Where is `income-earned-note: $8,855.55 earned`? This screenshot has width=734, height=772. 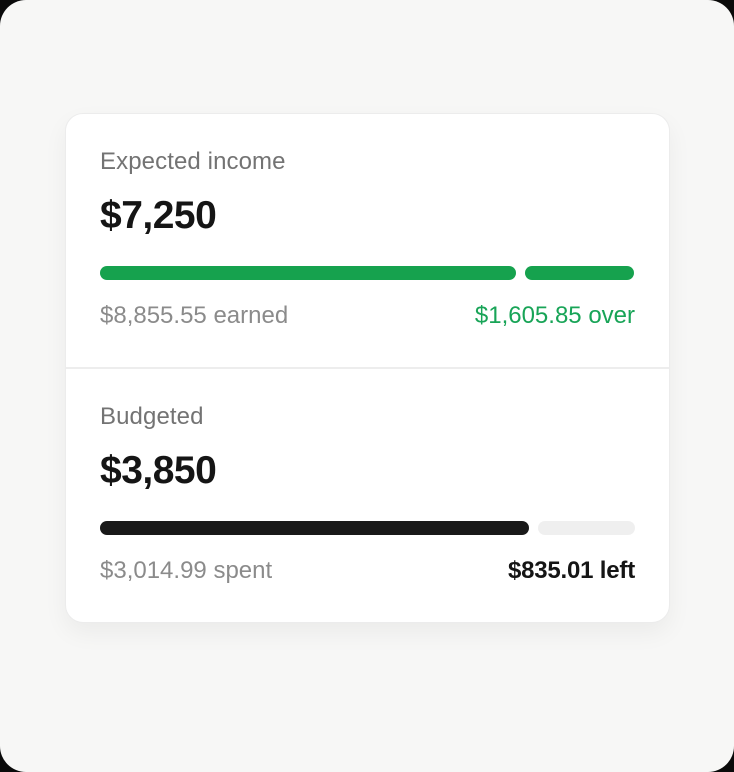
income-earned-note: $8,855.55 earned is located at coordinates (194, 315).